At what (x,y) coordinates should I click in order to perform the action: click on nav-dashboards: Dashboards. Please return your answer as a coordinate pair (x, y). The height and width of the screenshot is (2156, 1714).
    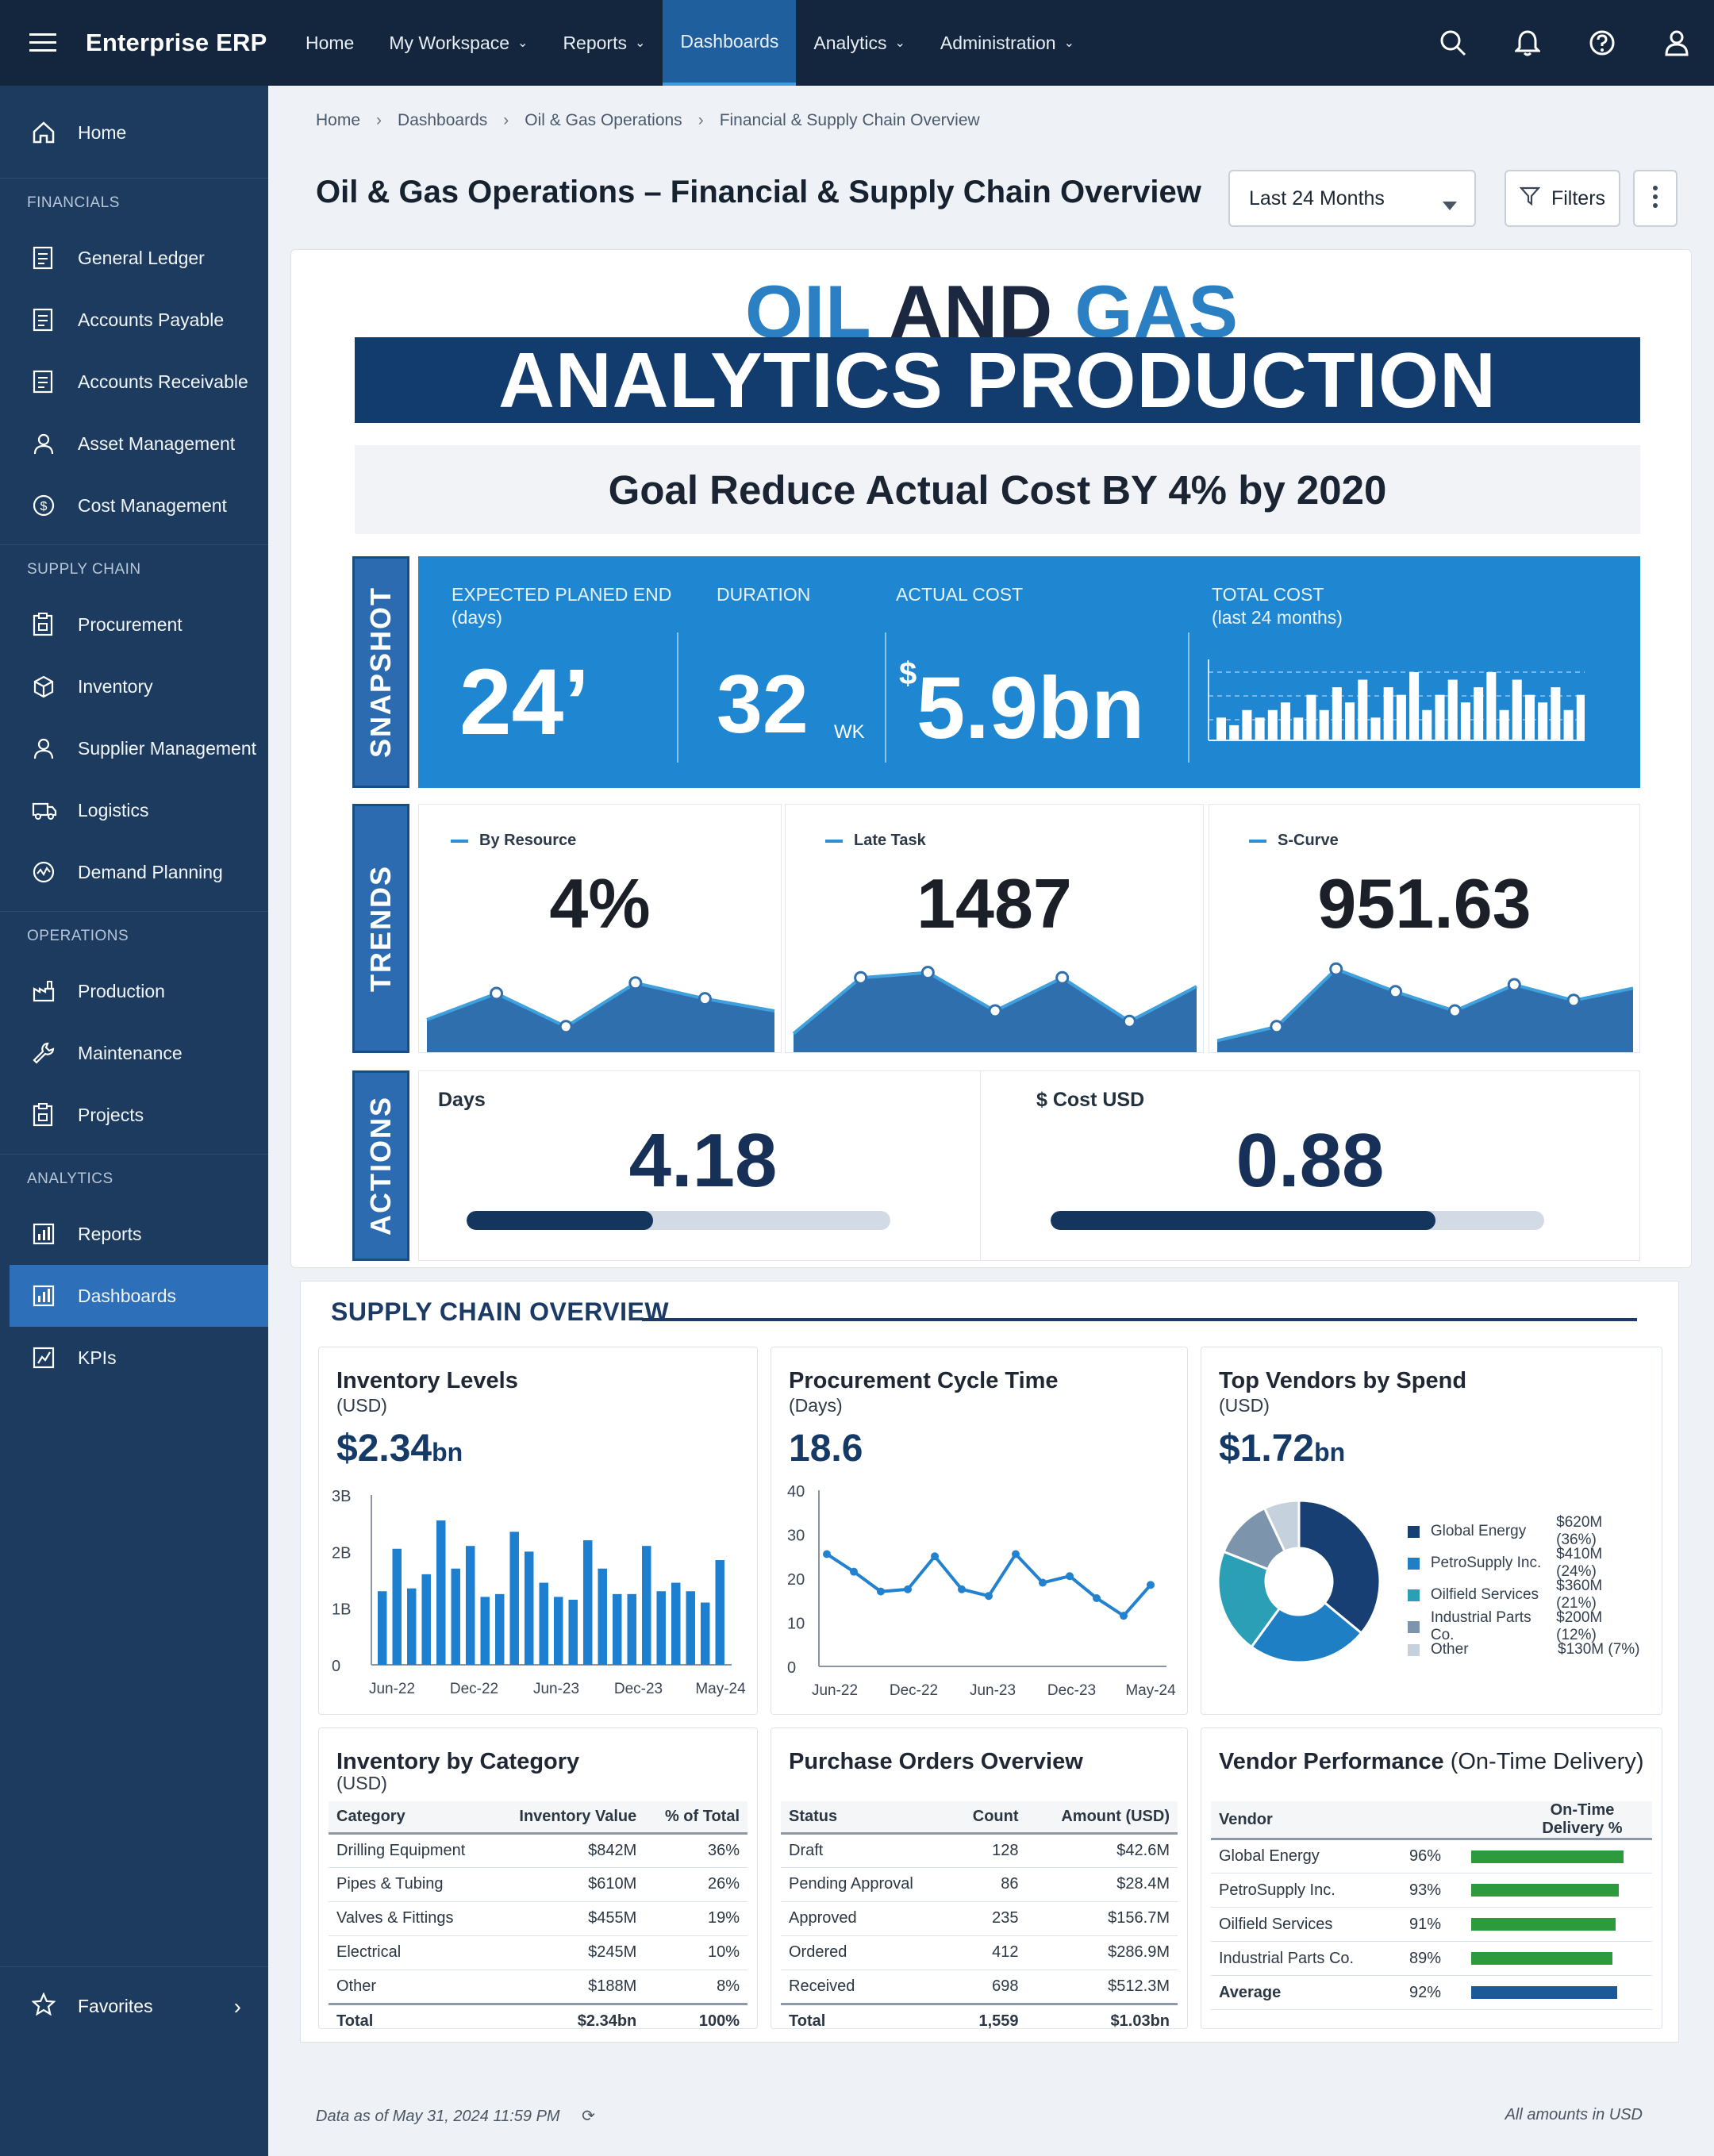
    Looking at the image, I should click on (730, 43).